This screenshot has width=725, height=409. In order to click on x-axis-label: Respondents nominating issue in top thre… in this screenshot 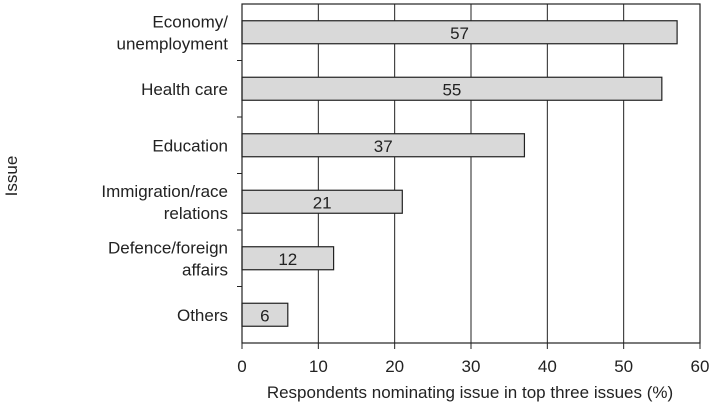, I will do `click(470, 392)`.